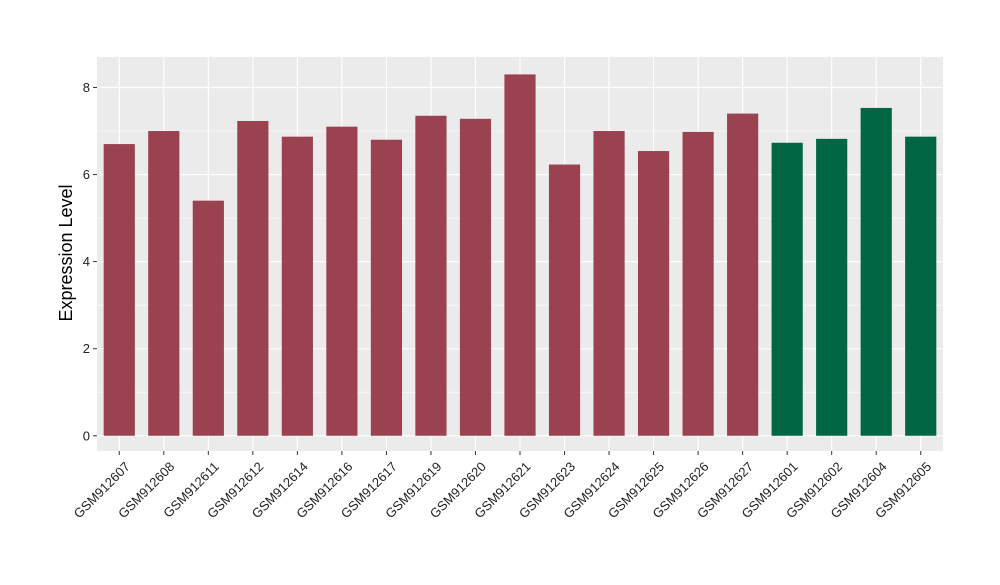 The height and width of the screenshot is (585, 1000). I want to click on bar-GSM912626, so click(698, 283).